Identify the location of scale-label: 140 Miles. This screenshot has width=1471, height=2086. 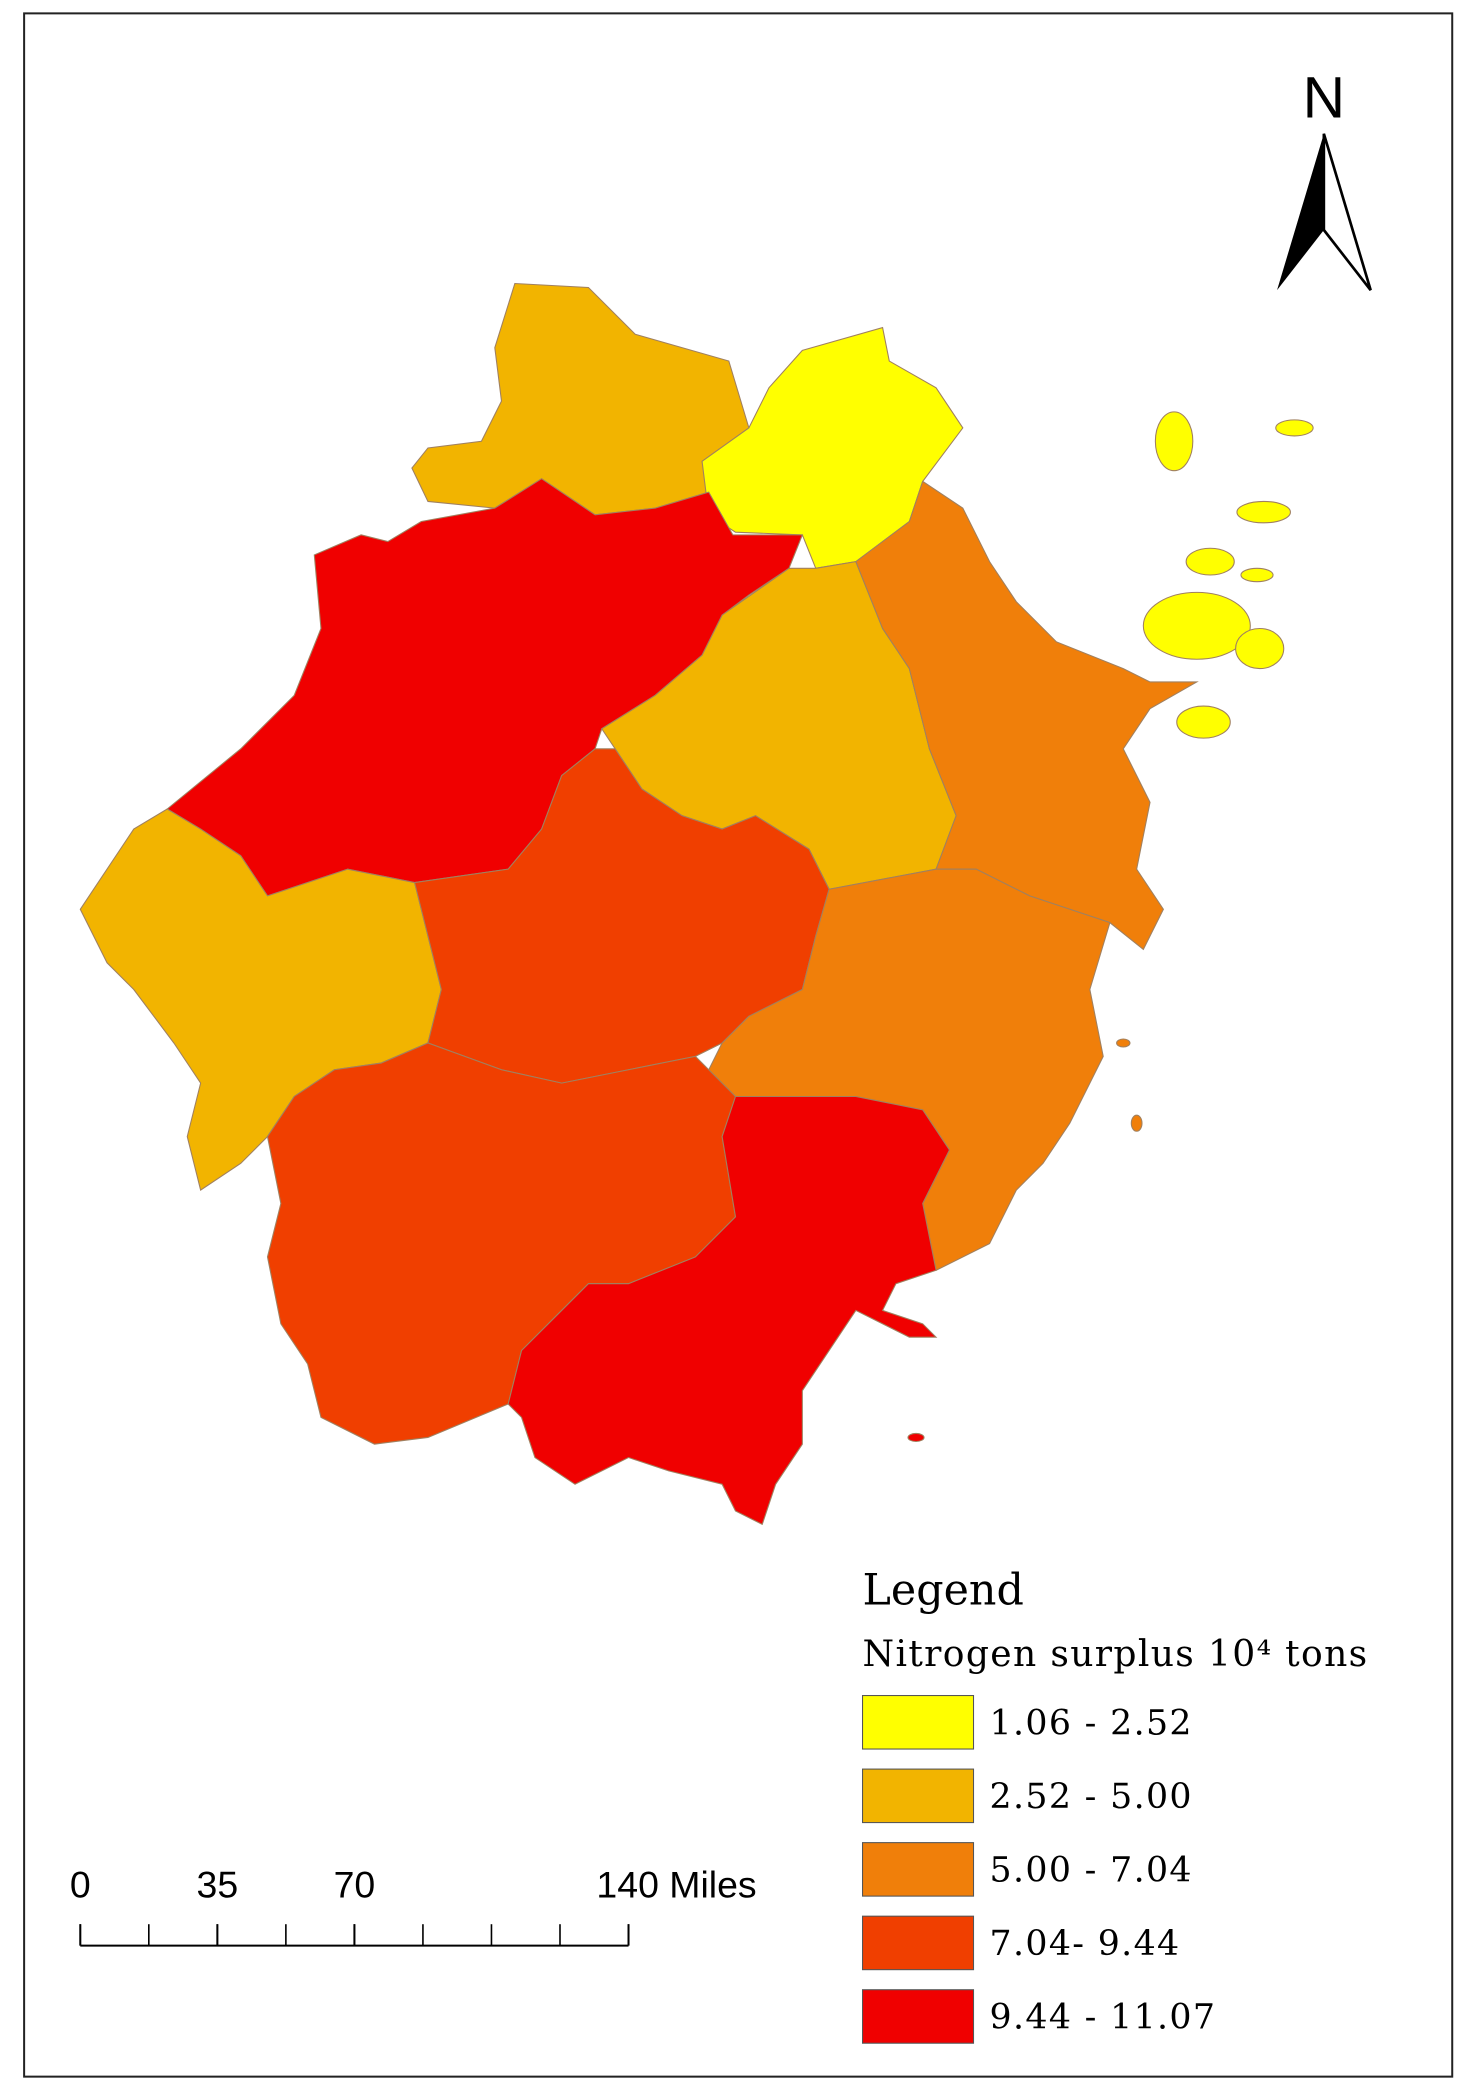
(676, 1884).